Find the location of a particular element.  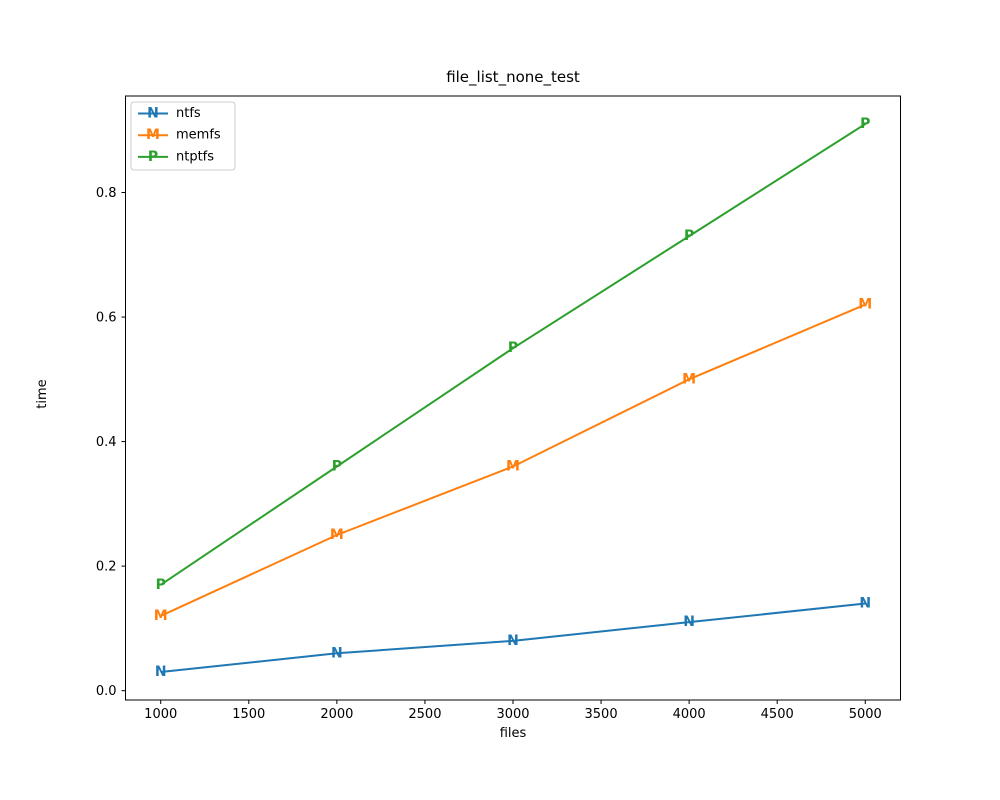

x-tick-label: 4500 is located at coordinates (777, 714).